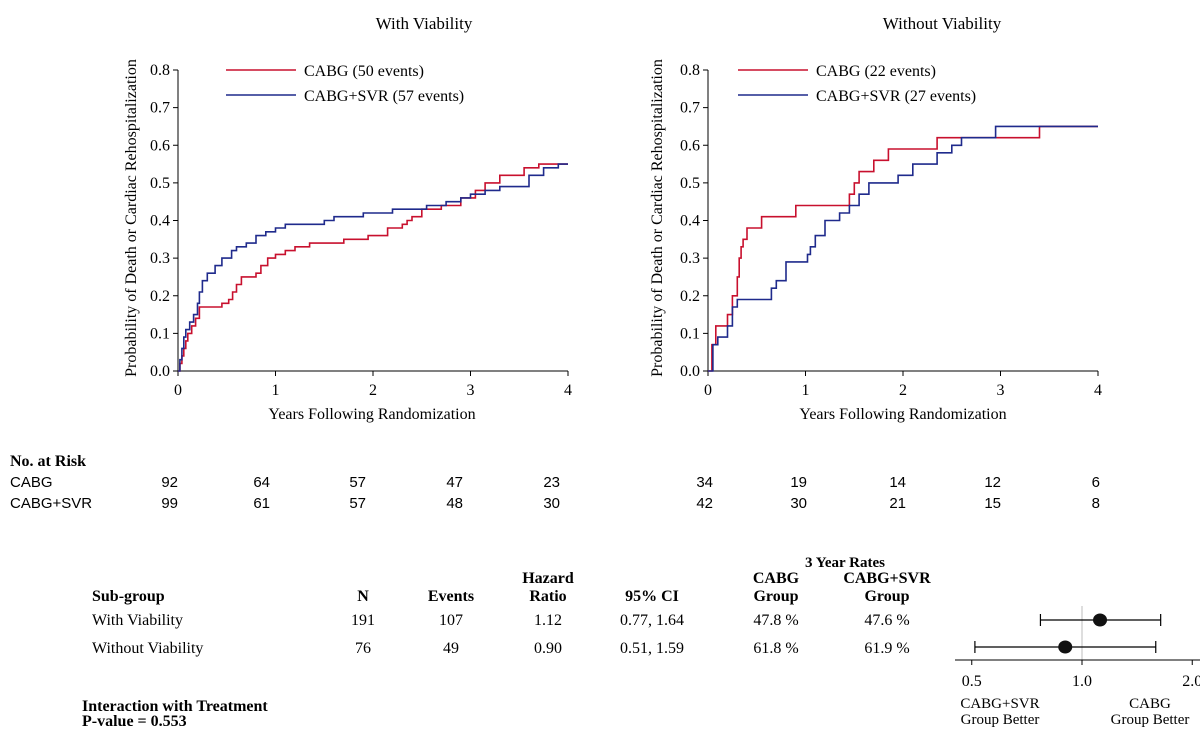 The image size is (1200, 732). I want to click on forest-x-ticks: 0.5 1.0 2.0, so click(1081, 675).